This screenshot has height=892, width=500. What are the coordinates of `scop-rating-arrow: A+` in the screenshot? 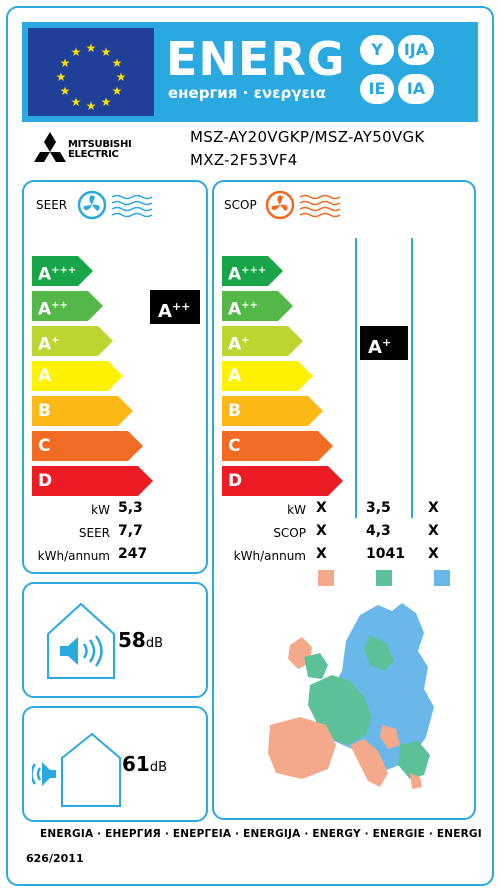 It's located at (384, 343).